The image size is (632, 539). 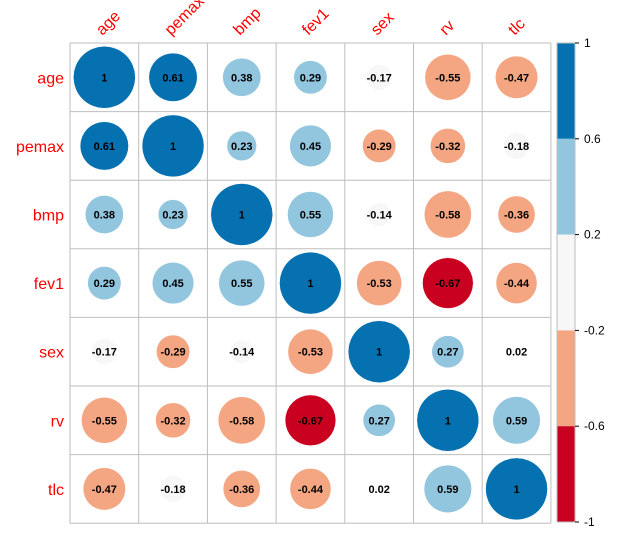 I want to click on correlation-value-rv-tlc: 0.59, so click(x=516, y=421).